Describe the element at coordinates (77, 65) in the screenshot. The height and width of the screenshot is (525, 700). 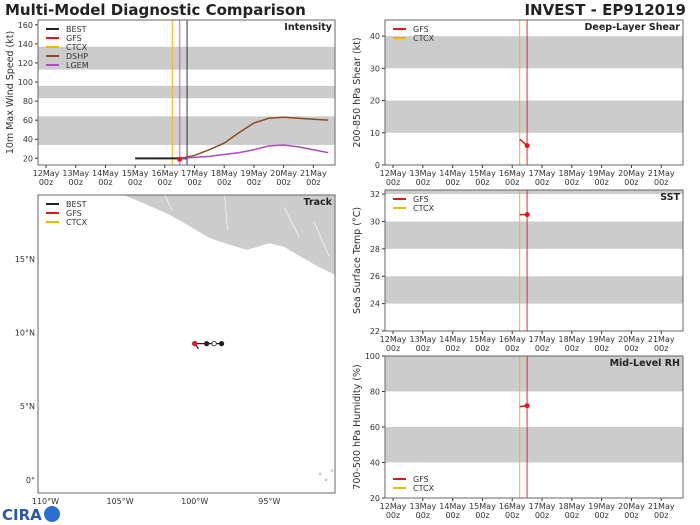
I see `legend-label-lgem: LGEM` at that location.